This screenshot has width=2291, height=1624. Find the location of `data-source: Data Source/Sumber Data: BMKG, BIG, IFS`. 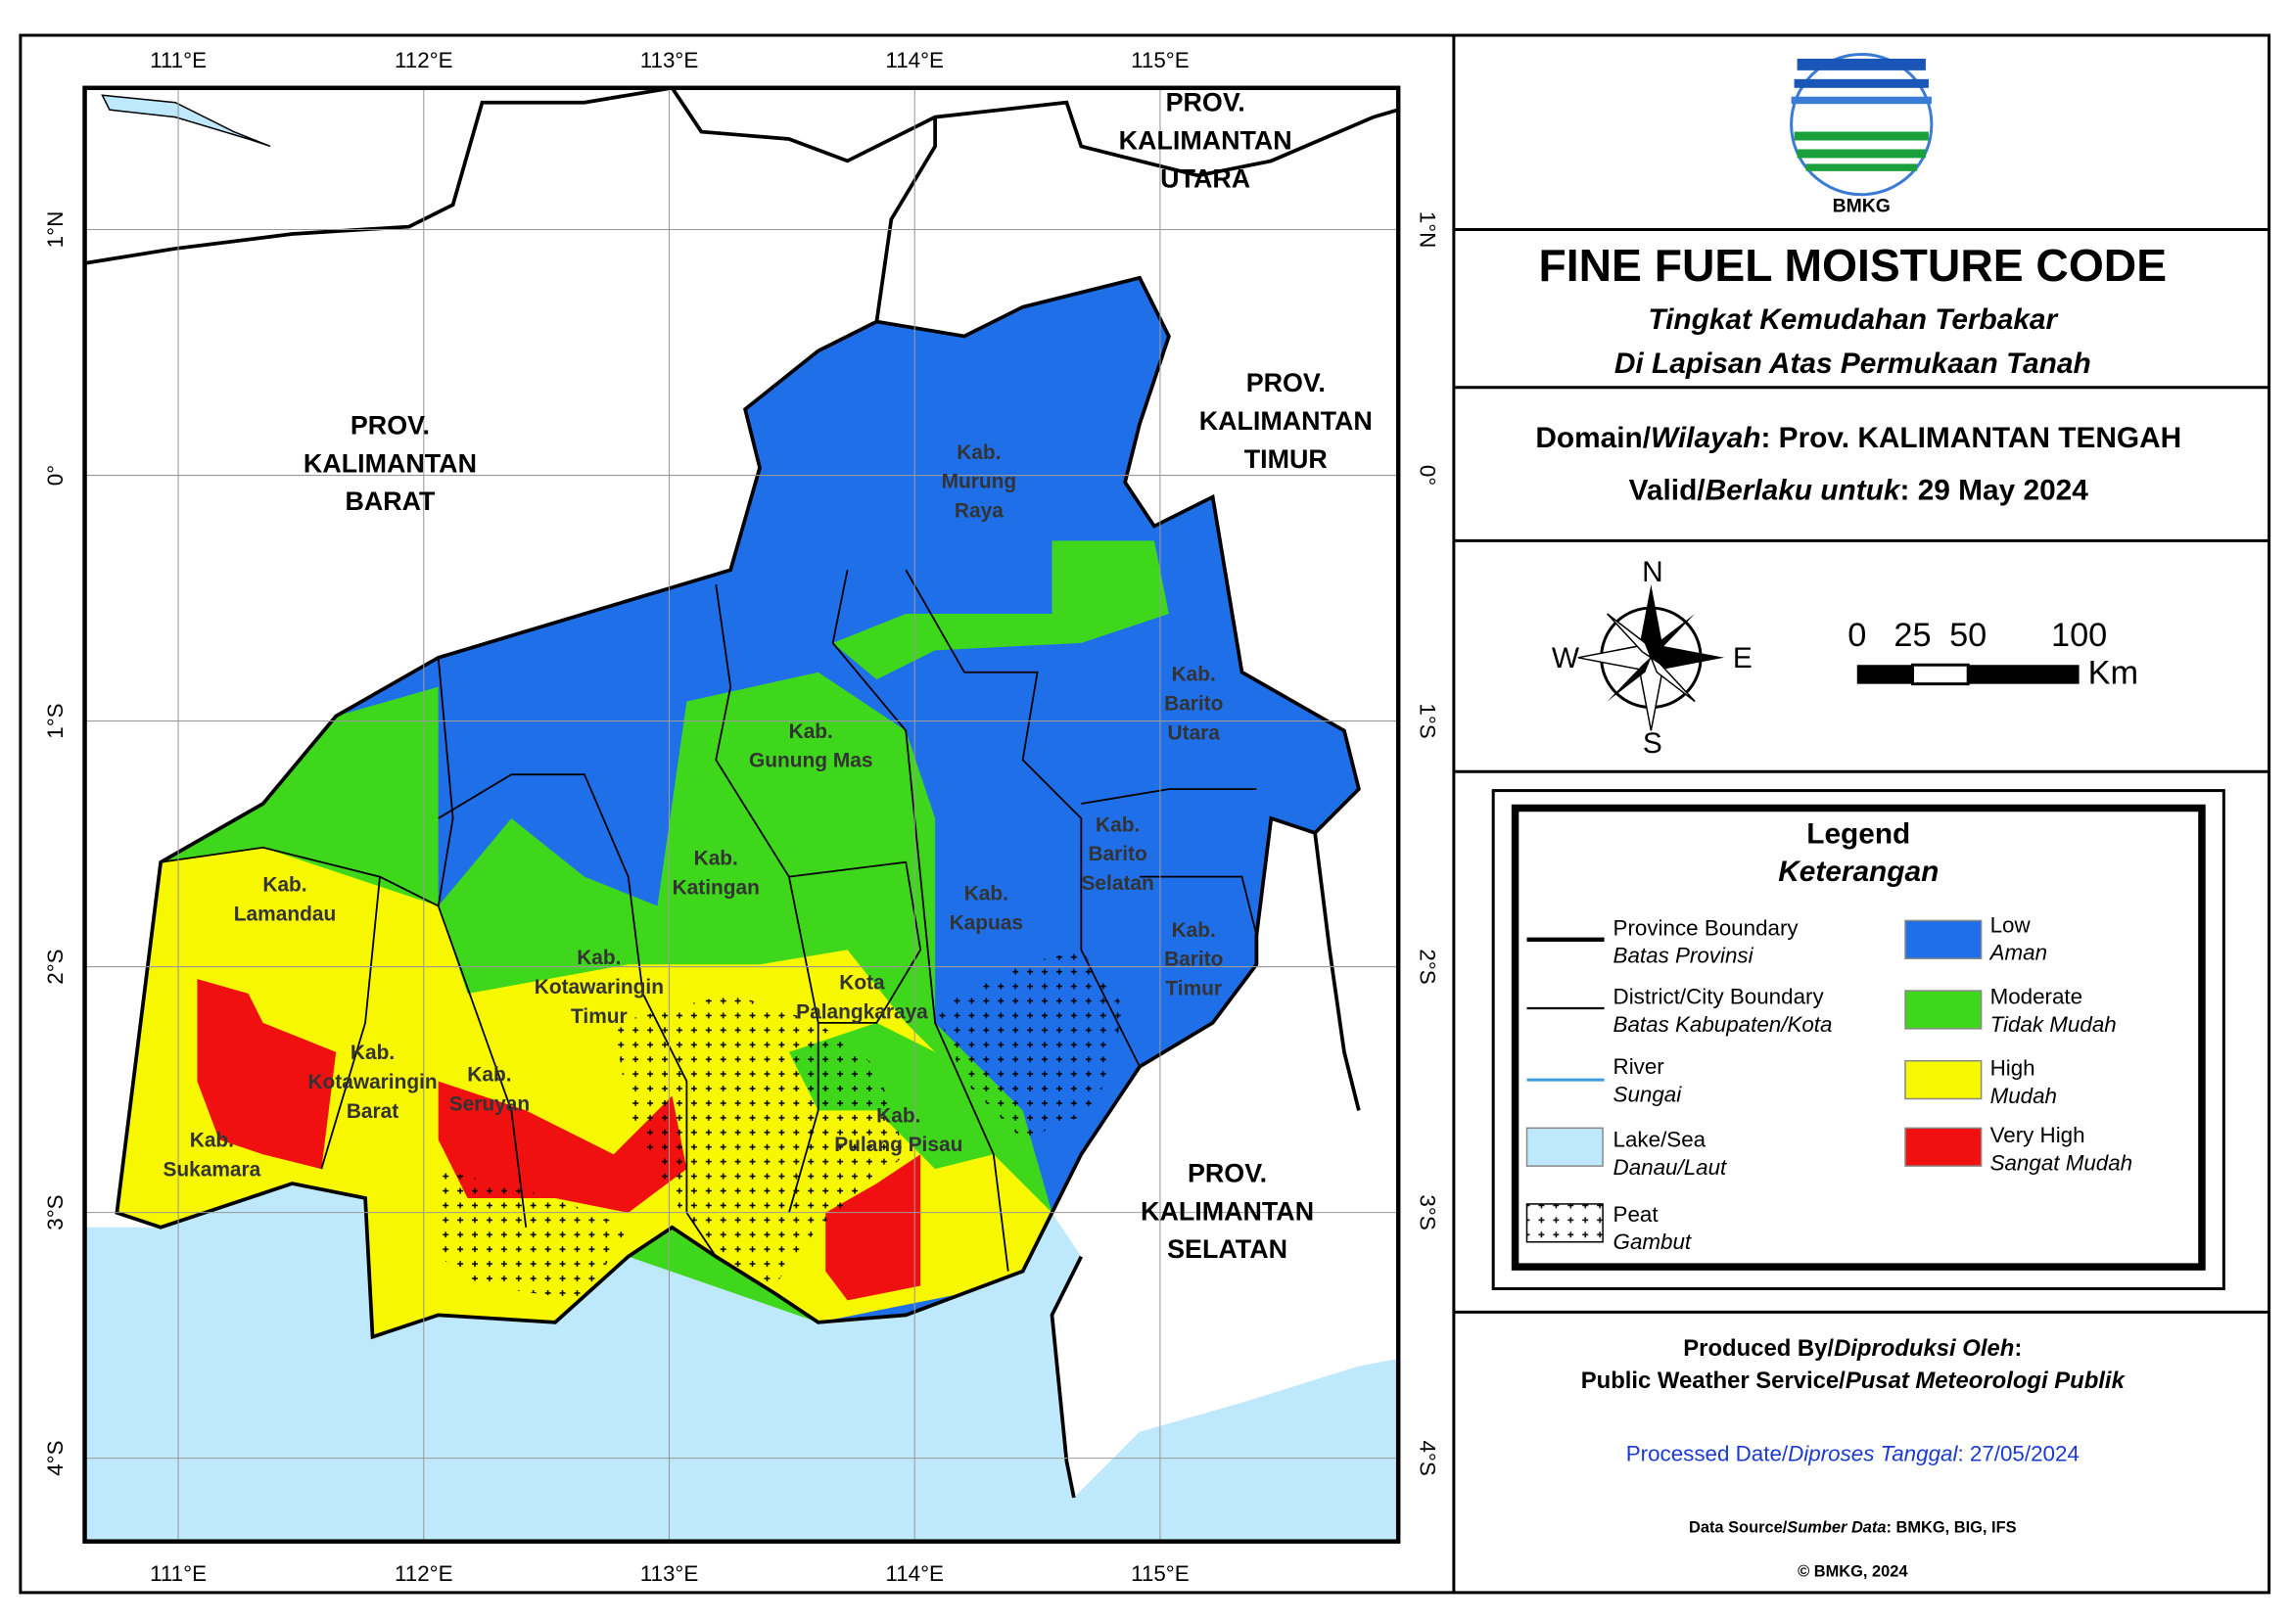

data-source: Data Source/Sumber Data: BMKG, BIG, IFS is located at coordinates (1853, 1528).